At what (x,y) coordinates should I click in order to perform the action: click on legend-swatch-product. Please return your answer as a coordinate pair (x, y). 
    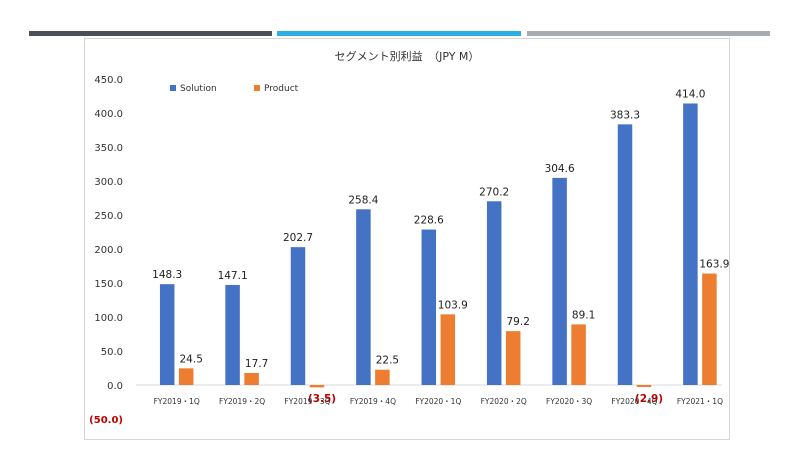
    Looking at the image, I should click on (257, 88).